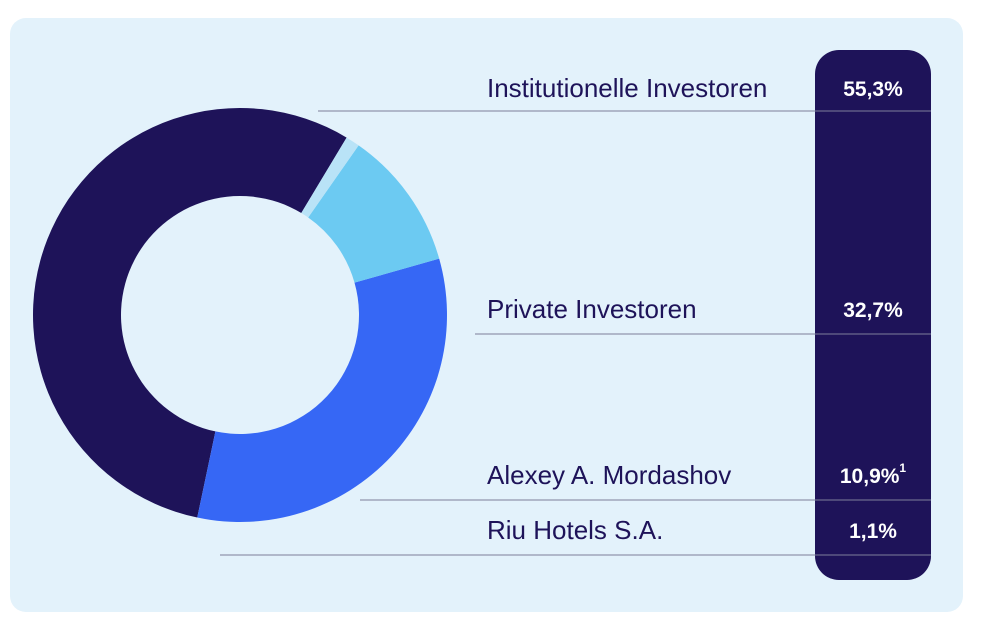  I want to click on value-label: 32,7%, so click(873, 310).